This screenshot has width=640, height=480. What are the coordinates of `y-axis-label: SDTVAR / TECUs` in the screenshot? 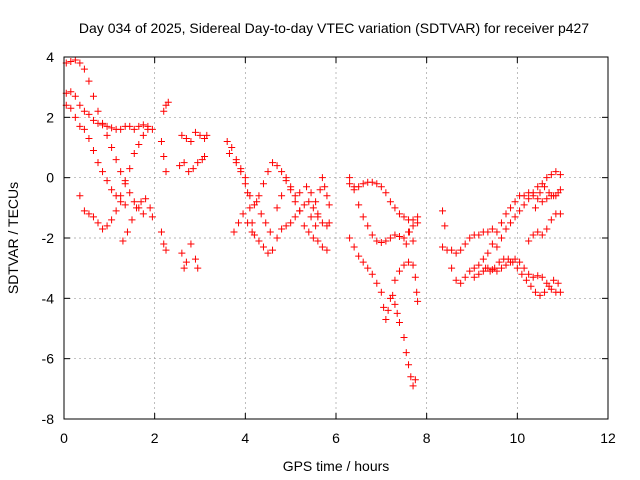 It's located at (13, 238).